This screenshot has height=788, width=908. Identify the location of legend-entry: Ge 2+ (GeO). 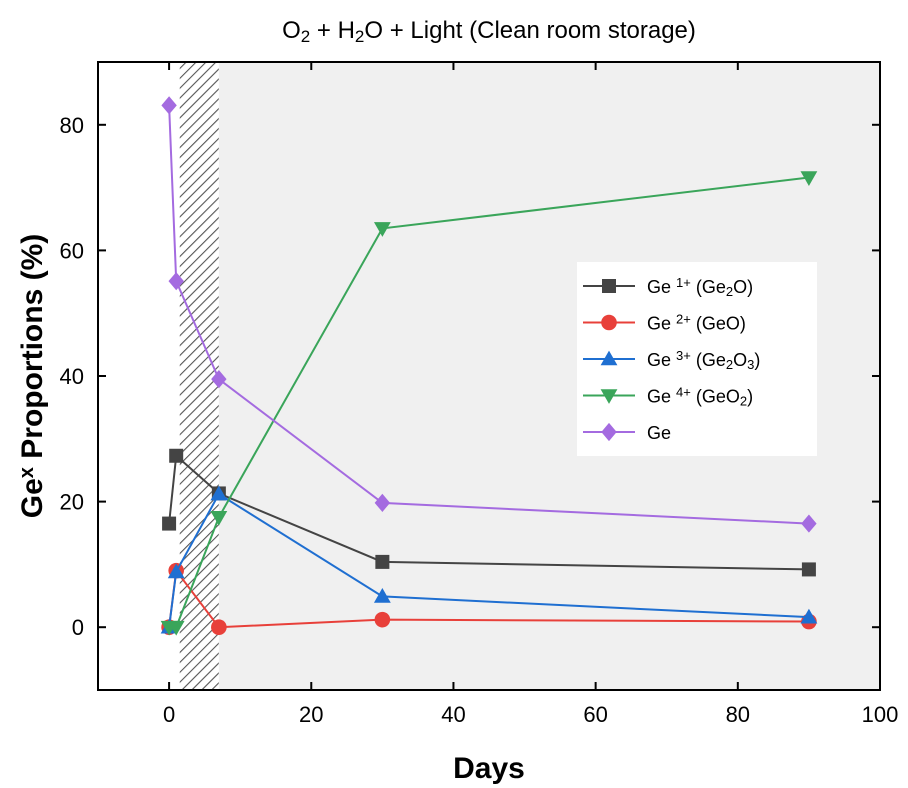
(664, 323).